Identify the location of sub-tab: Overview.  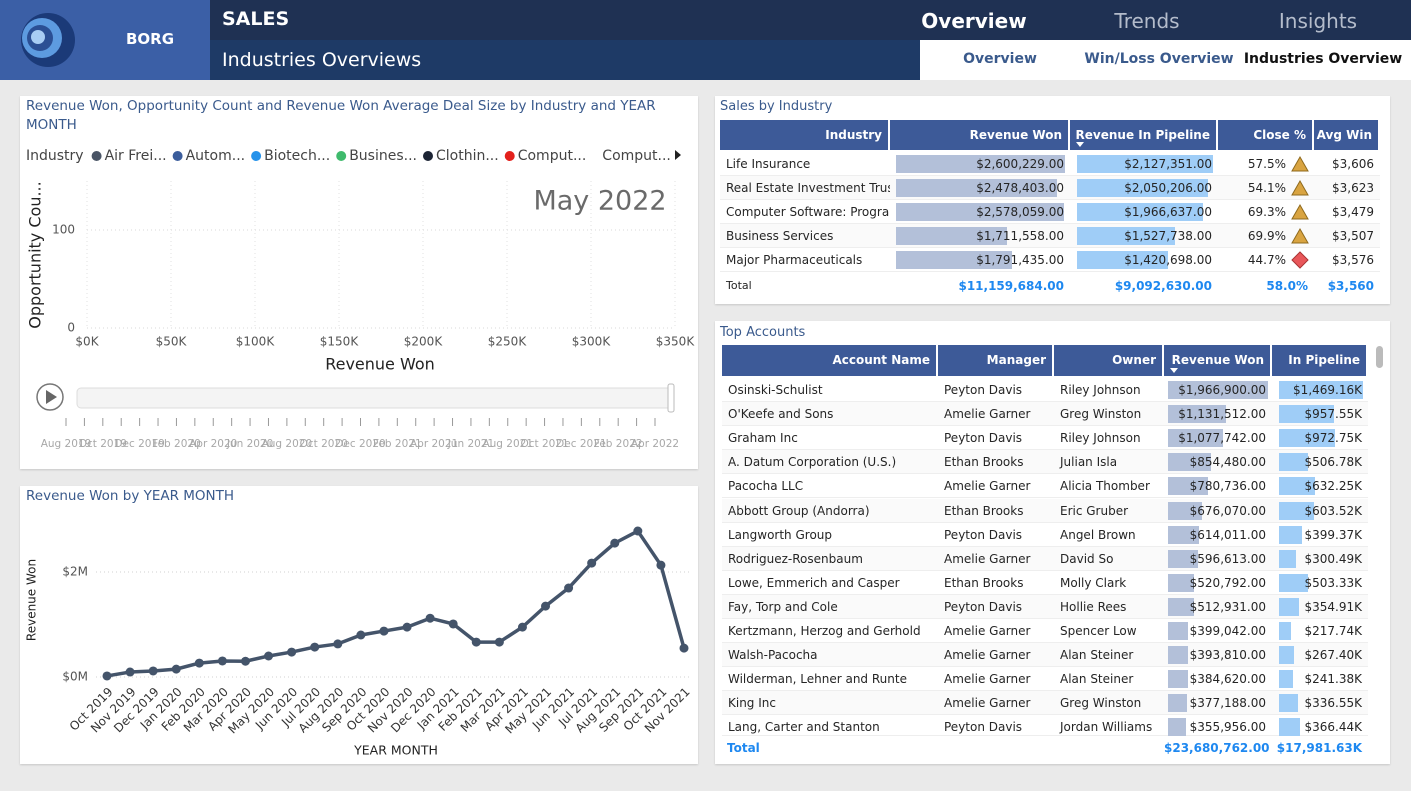
(1000, 59).